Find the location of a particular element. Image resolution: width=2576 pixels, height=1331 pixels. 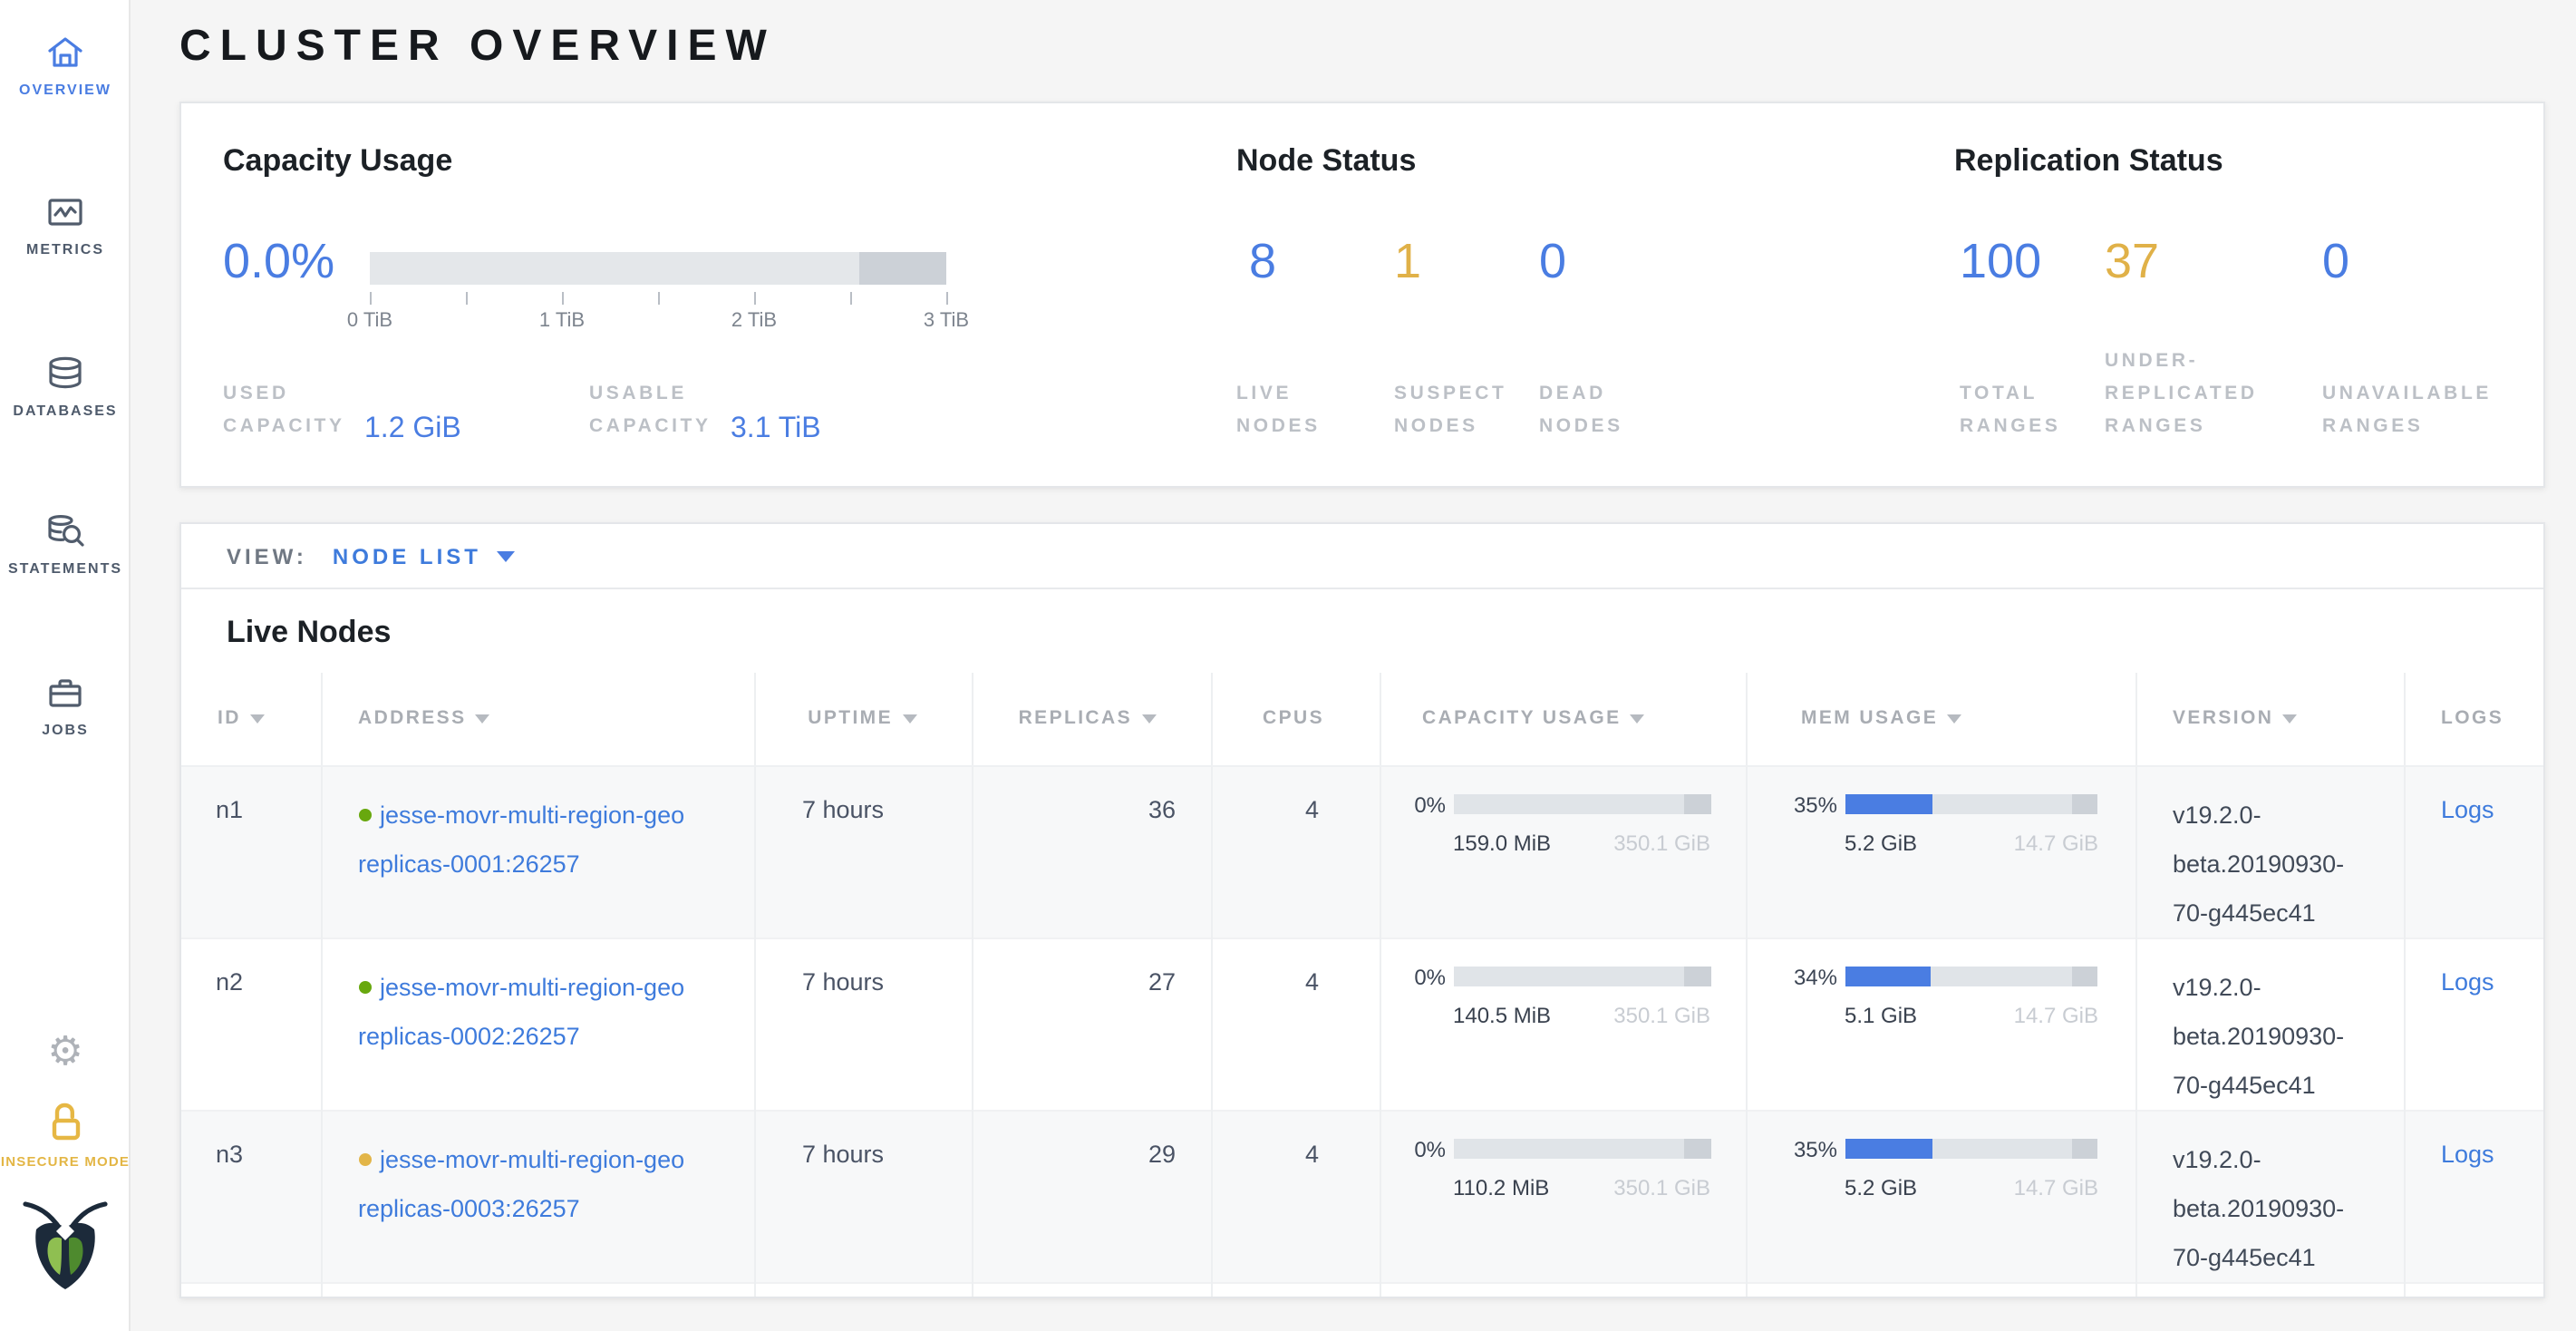

sidebar-item-jobs: JOBS is located at coordinates (65, 704).